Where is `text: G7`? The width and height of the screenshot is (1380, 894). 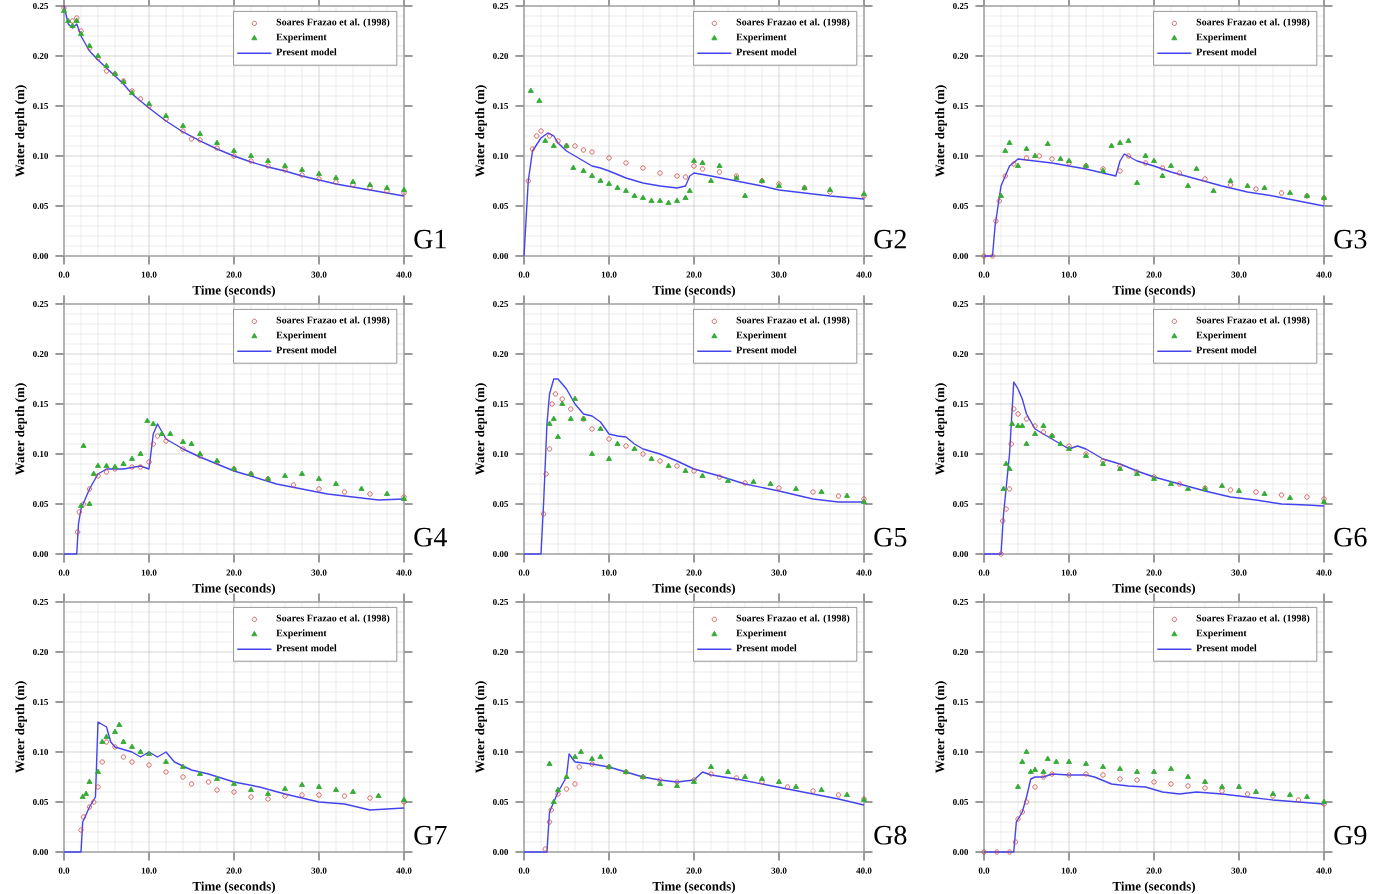
text: G7 is located at coordinates (430, 835).